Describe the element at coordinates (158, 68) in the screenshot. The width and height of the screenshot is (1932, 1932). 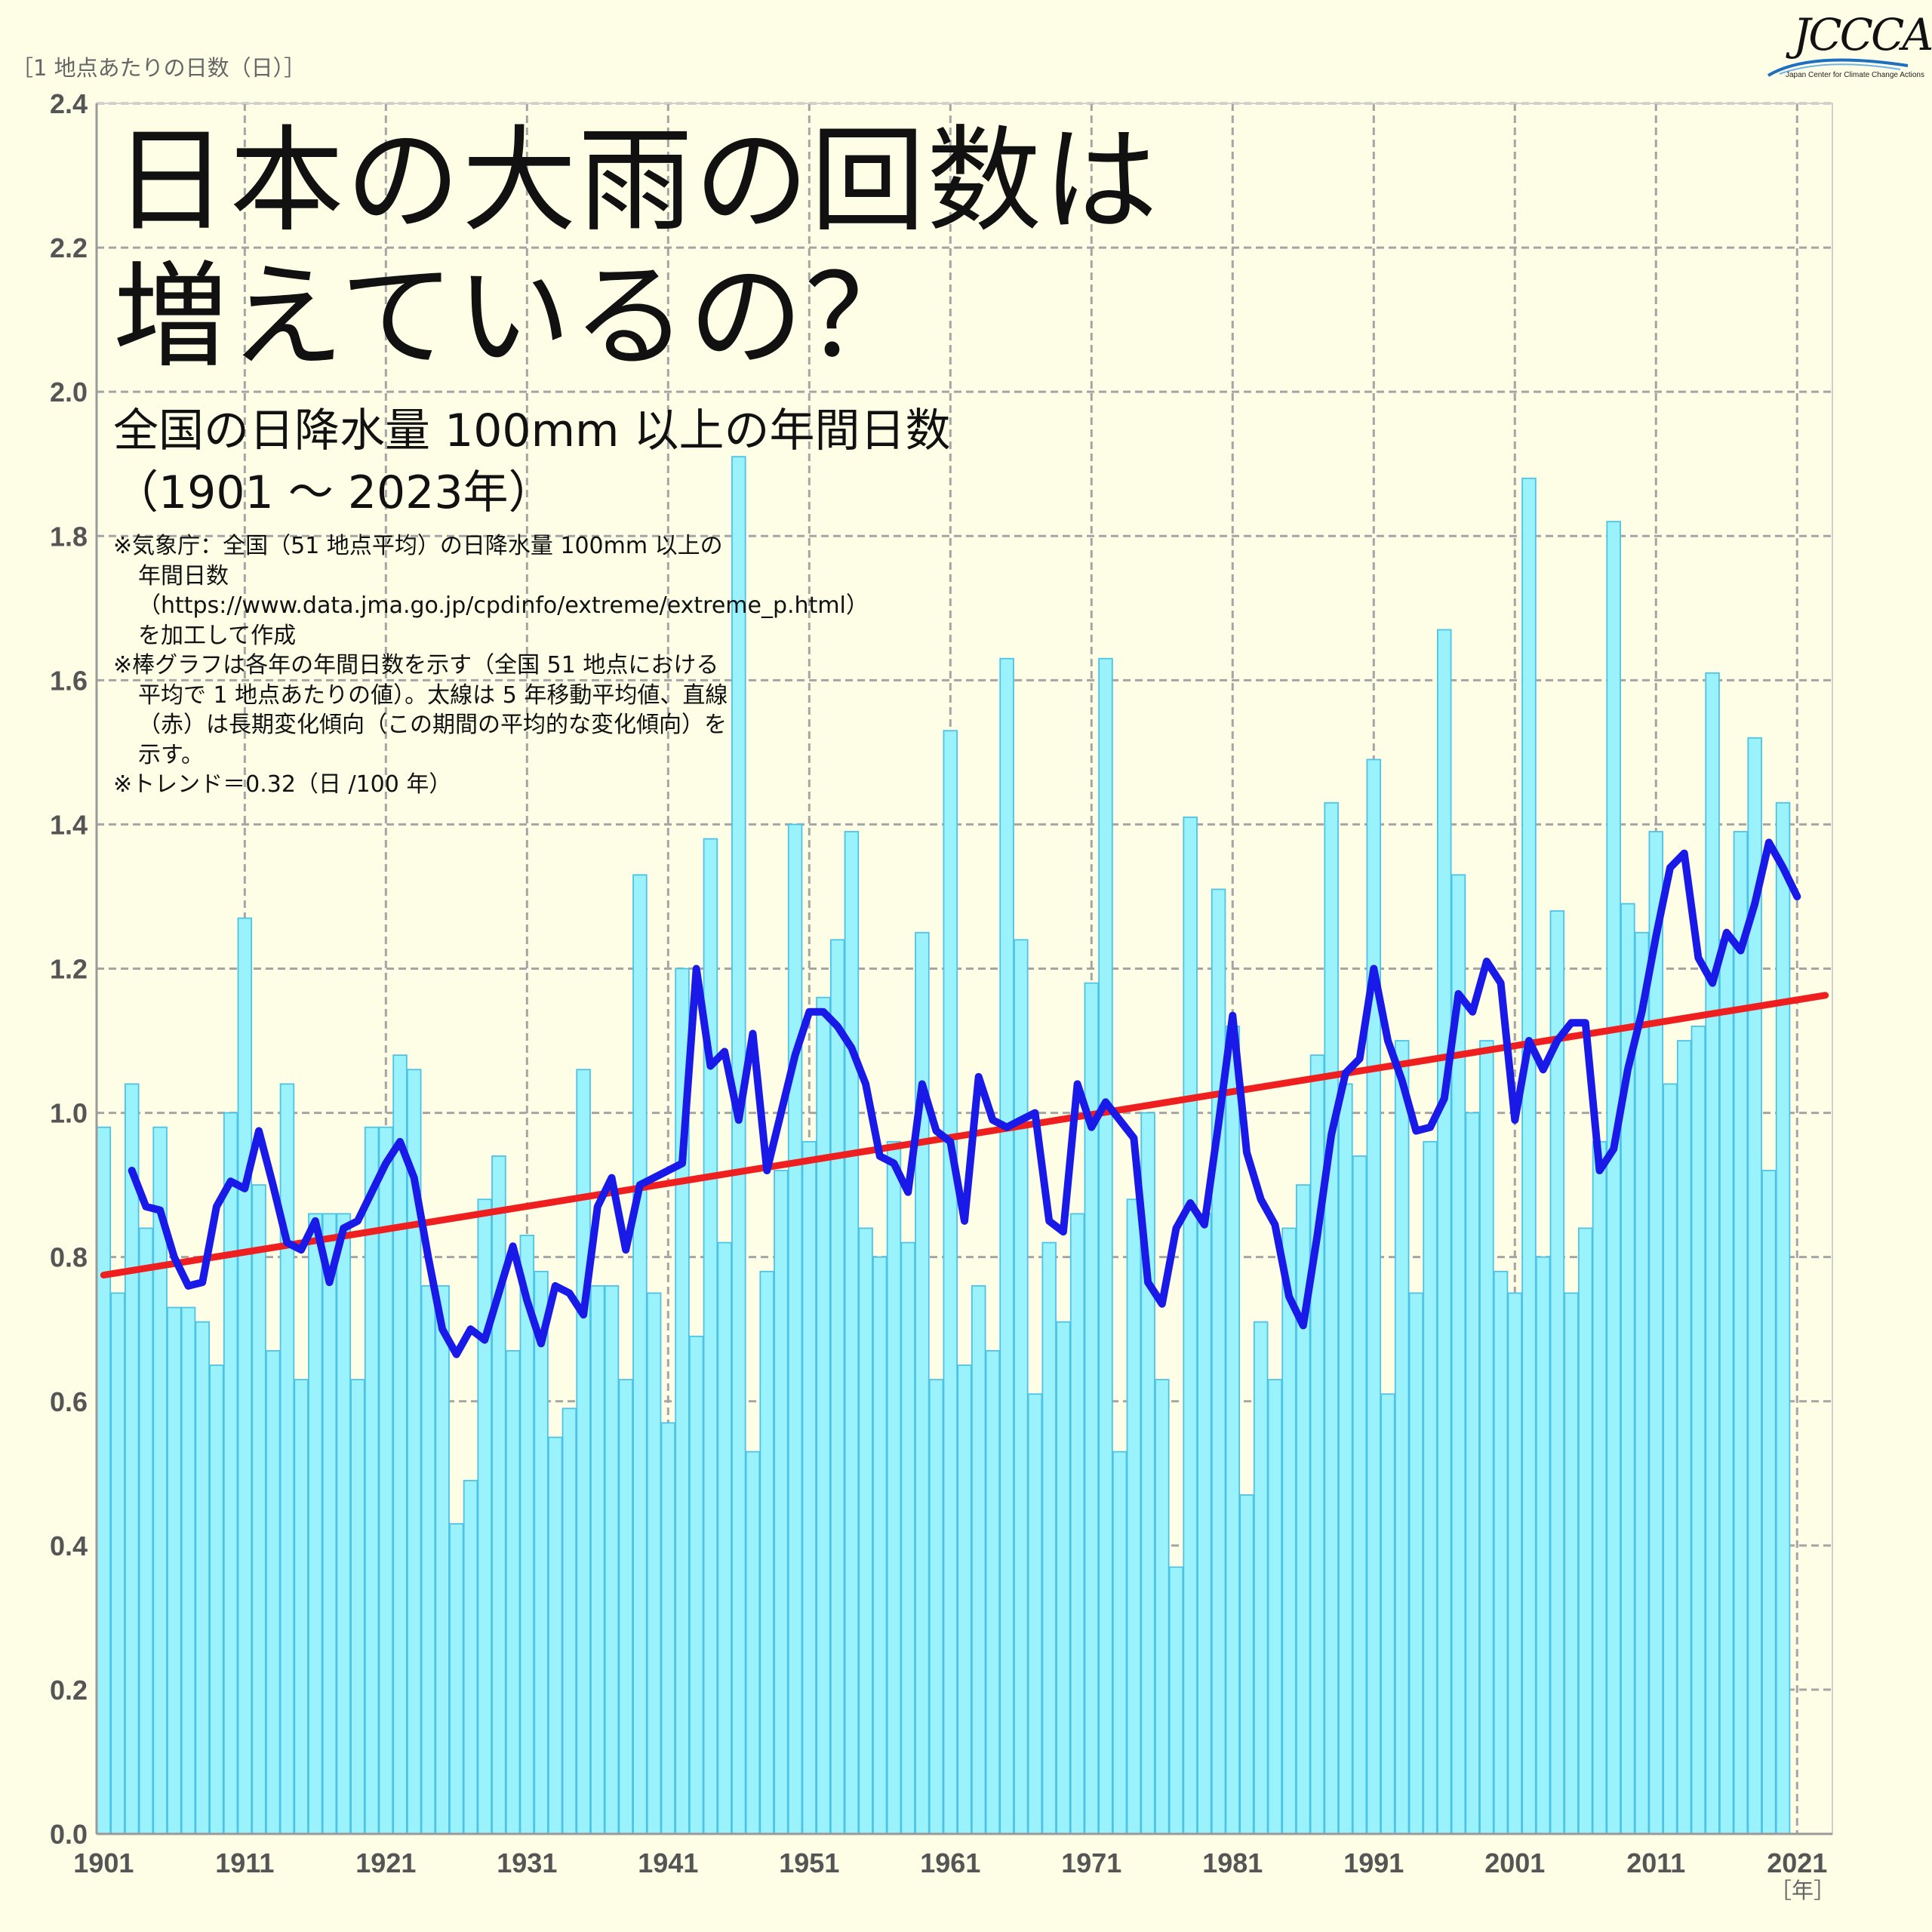
I see `y-axis-unit-label: ［1 地点あたりの日数（日）］` at that location.